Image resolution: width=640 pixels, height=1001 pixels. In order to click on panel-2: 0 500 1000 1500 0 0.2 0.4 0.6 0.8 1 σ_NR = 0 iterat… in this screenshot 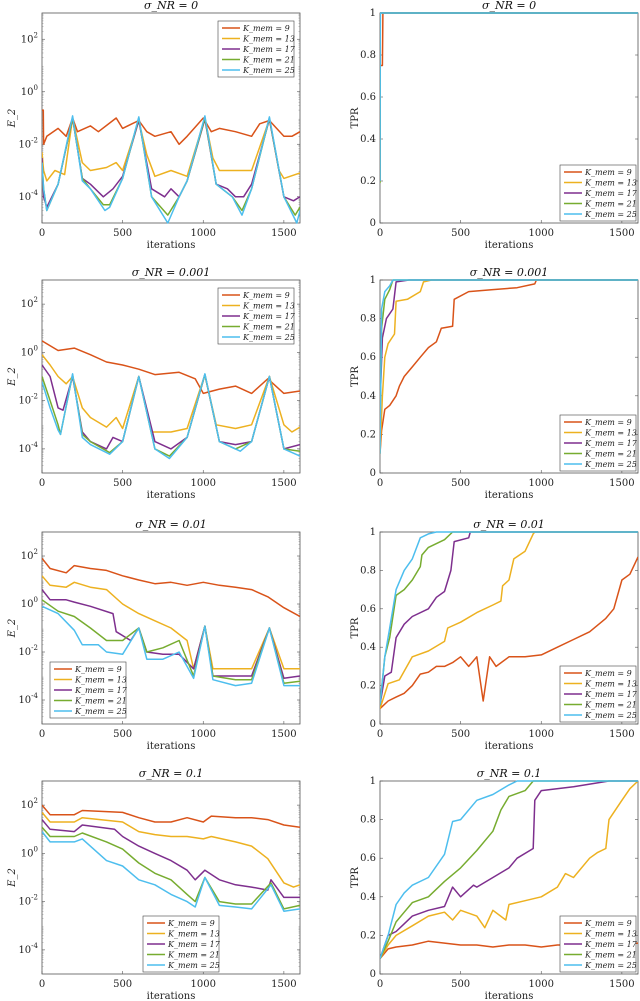, I will do `click(494, 125)`.